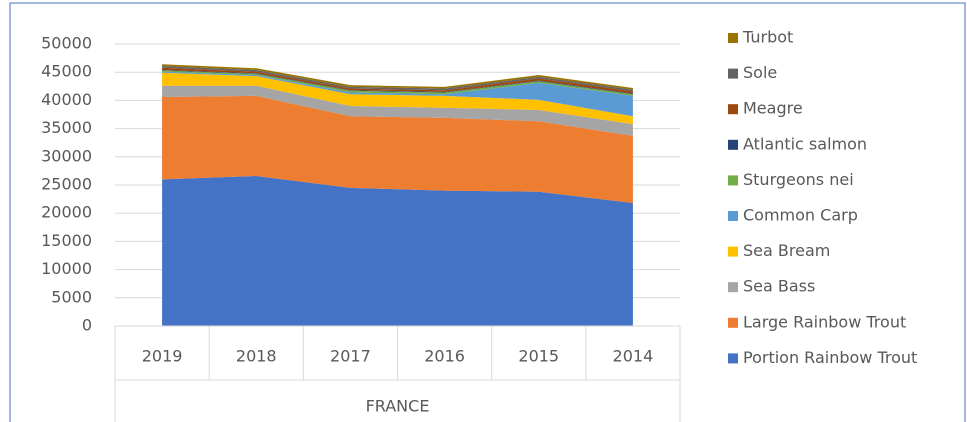 The width and height of the screenshot is (967, 422). Describe the element at coordinates (773, 108) in the screenshot. I see `legend-label: Meagre` at that location.